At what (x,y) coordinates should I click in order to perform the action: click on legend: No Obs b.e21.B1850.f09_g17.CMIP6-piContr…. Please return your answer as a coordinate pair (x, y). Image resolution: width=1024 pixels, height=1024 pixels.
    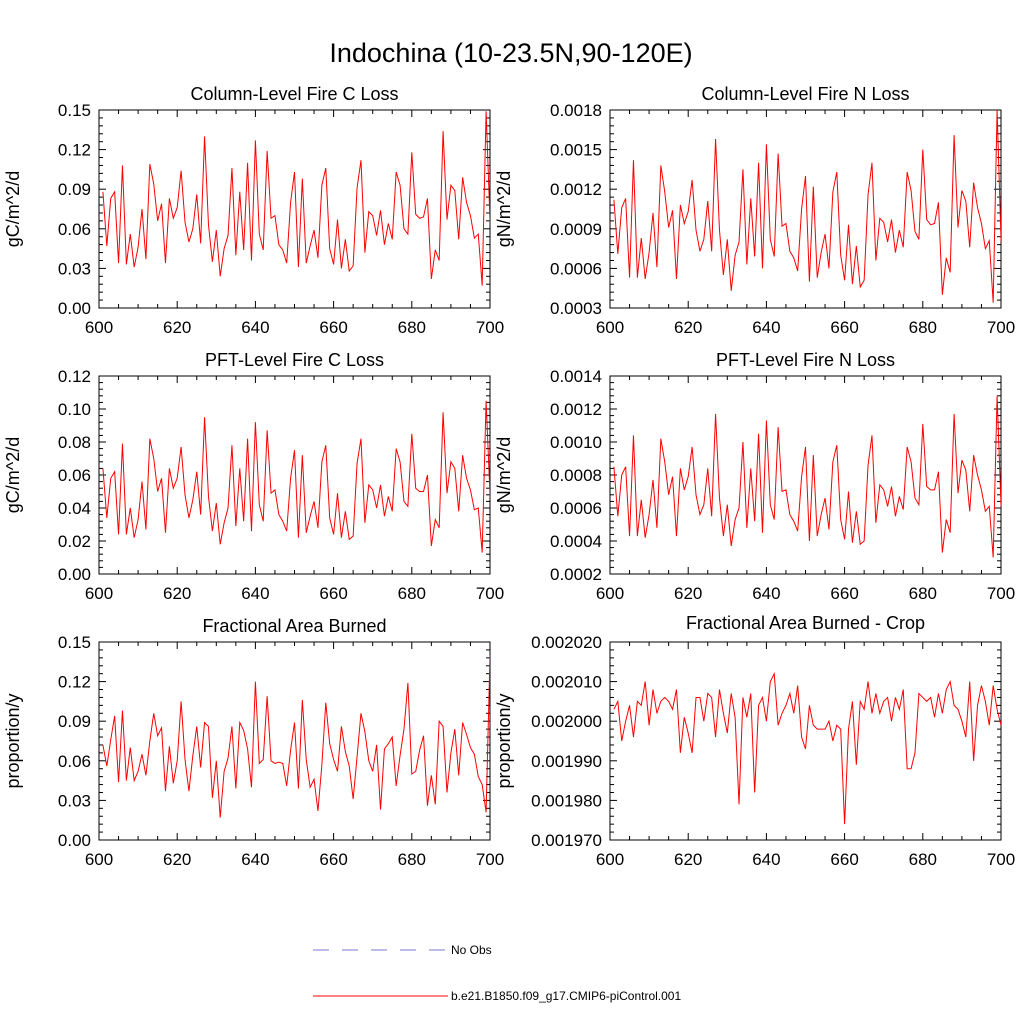
    Looking at the image, I should click on (497, 973).